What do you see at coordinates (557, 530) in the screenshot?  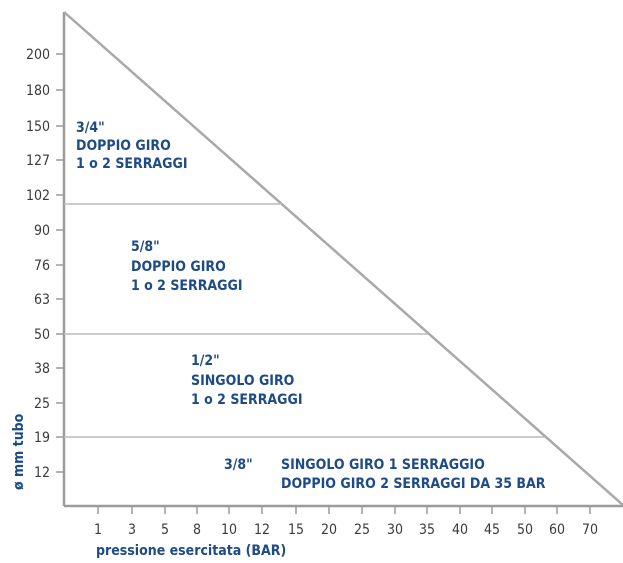 I see `x-tick-label: 60` at bounding box center [557, 530].